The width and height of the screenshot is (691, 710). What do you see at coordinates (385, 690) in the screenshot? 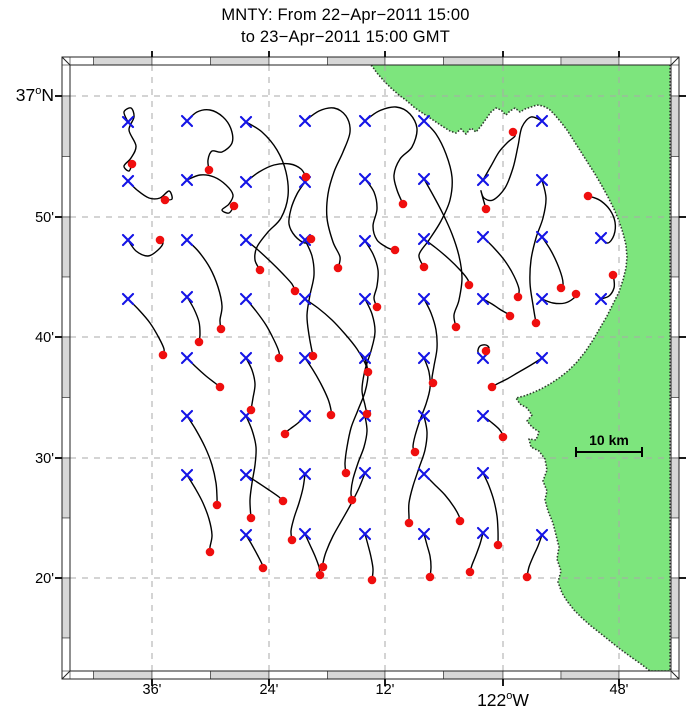
I see `x-axis-tick-label: 12'` at bounding box center [385, 690].